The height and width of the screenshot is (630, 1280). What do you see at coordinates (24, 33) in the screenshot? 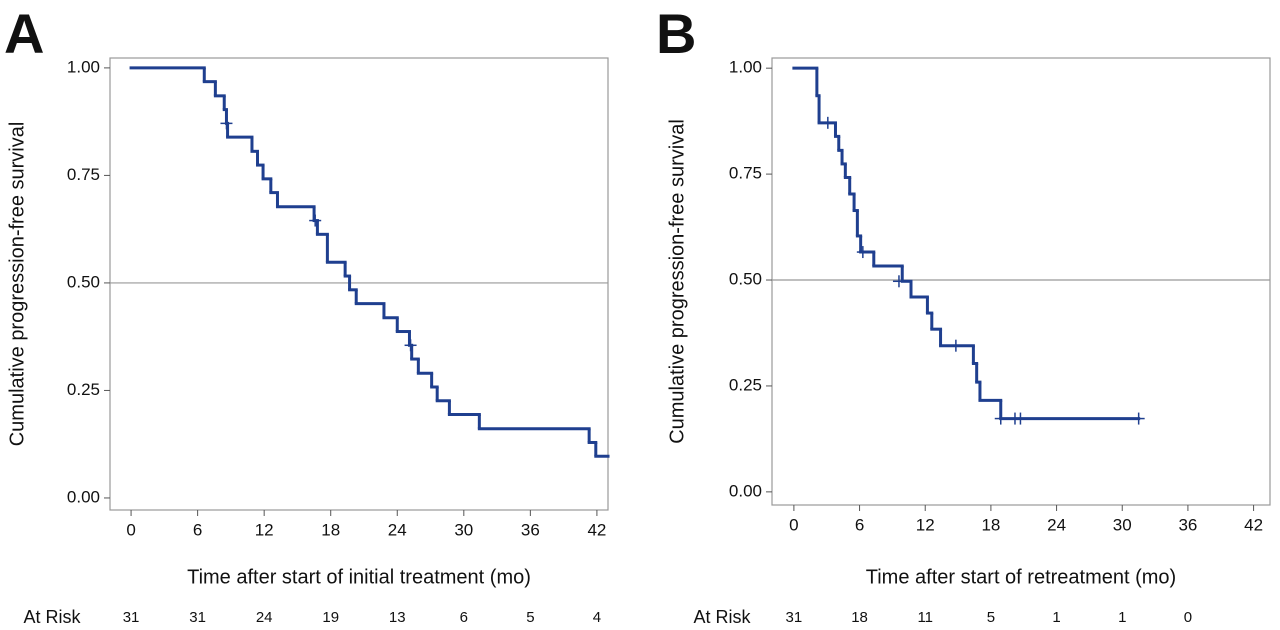
I see `panel-label: A` at bounding box center [24, 33].